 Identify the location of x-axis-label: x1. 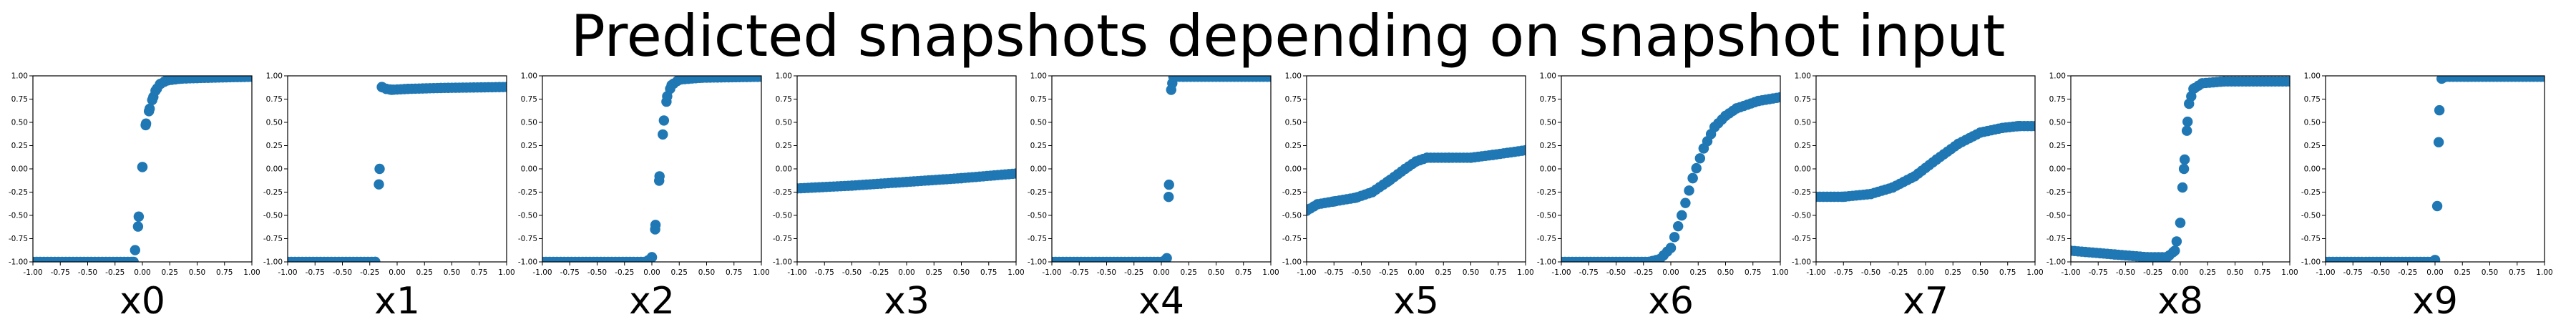
(397, 301).